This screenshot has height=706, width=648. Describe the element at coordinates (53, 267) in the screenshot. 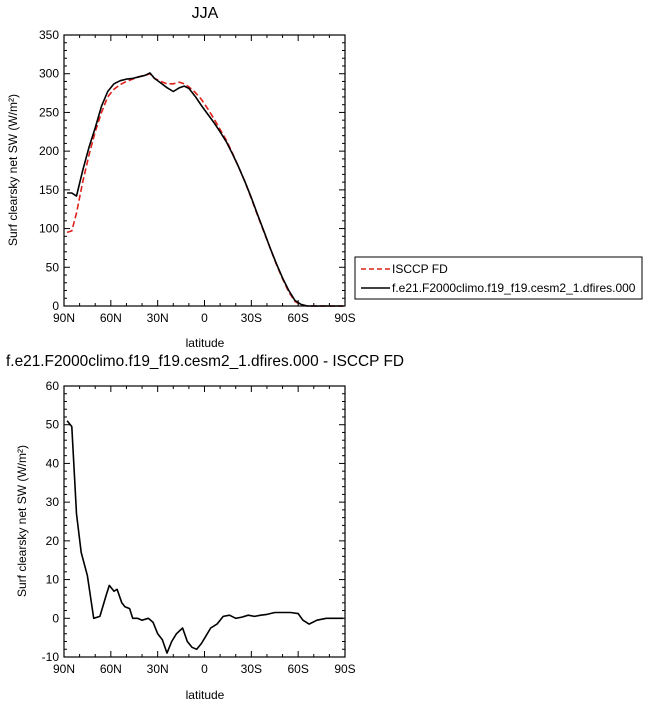

I see `top-y-tick-label: 50` at that location.